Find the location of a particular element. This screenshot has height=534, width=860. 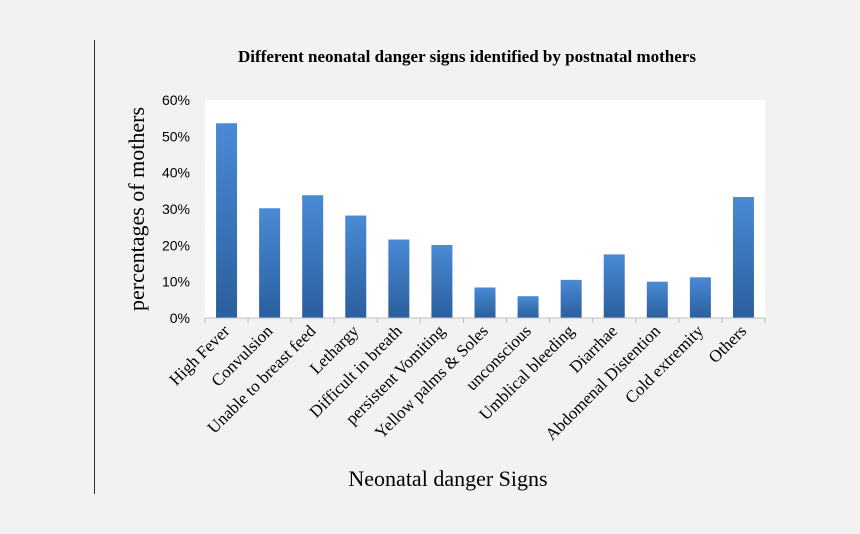

x-tick-label: Others is located at coordinates (727, 343).